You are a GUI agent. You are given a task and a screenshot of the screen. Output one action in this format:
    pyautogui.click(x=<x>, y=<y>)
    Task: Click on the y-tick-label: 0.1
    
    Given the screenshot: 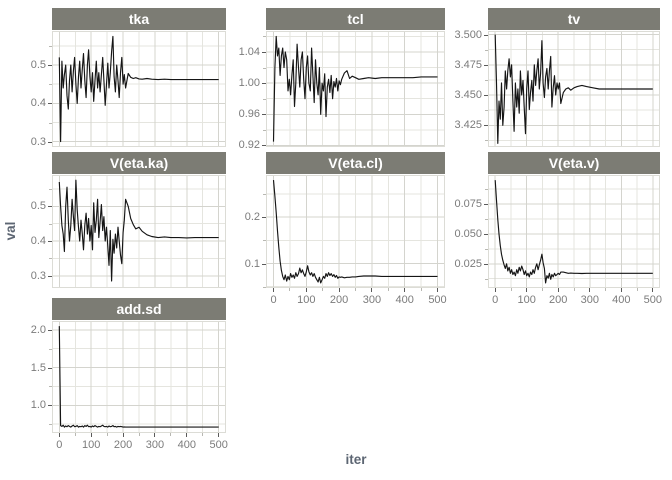 What is the action you would take?
    pyautogui.click(x=252, y=263)
    